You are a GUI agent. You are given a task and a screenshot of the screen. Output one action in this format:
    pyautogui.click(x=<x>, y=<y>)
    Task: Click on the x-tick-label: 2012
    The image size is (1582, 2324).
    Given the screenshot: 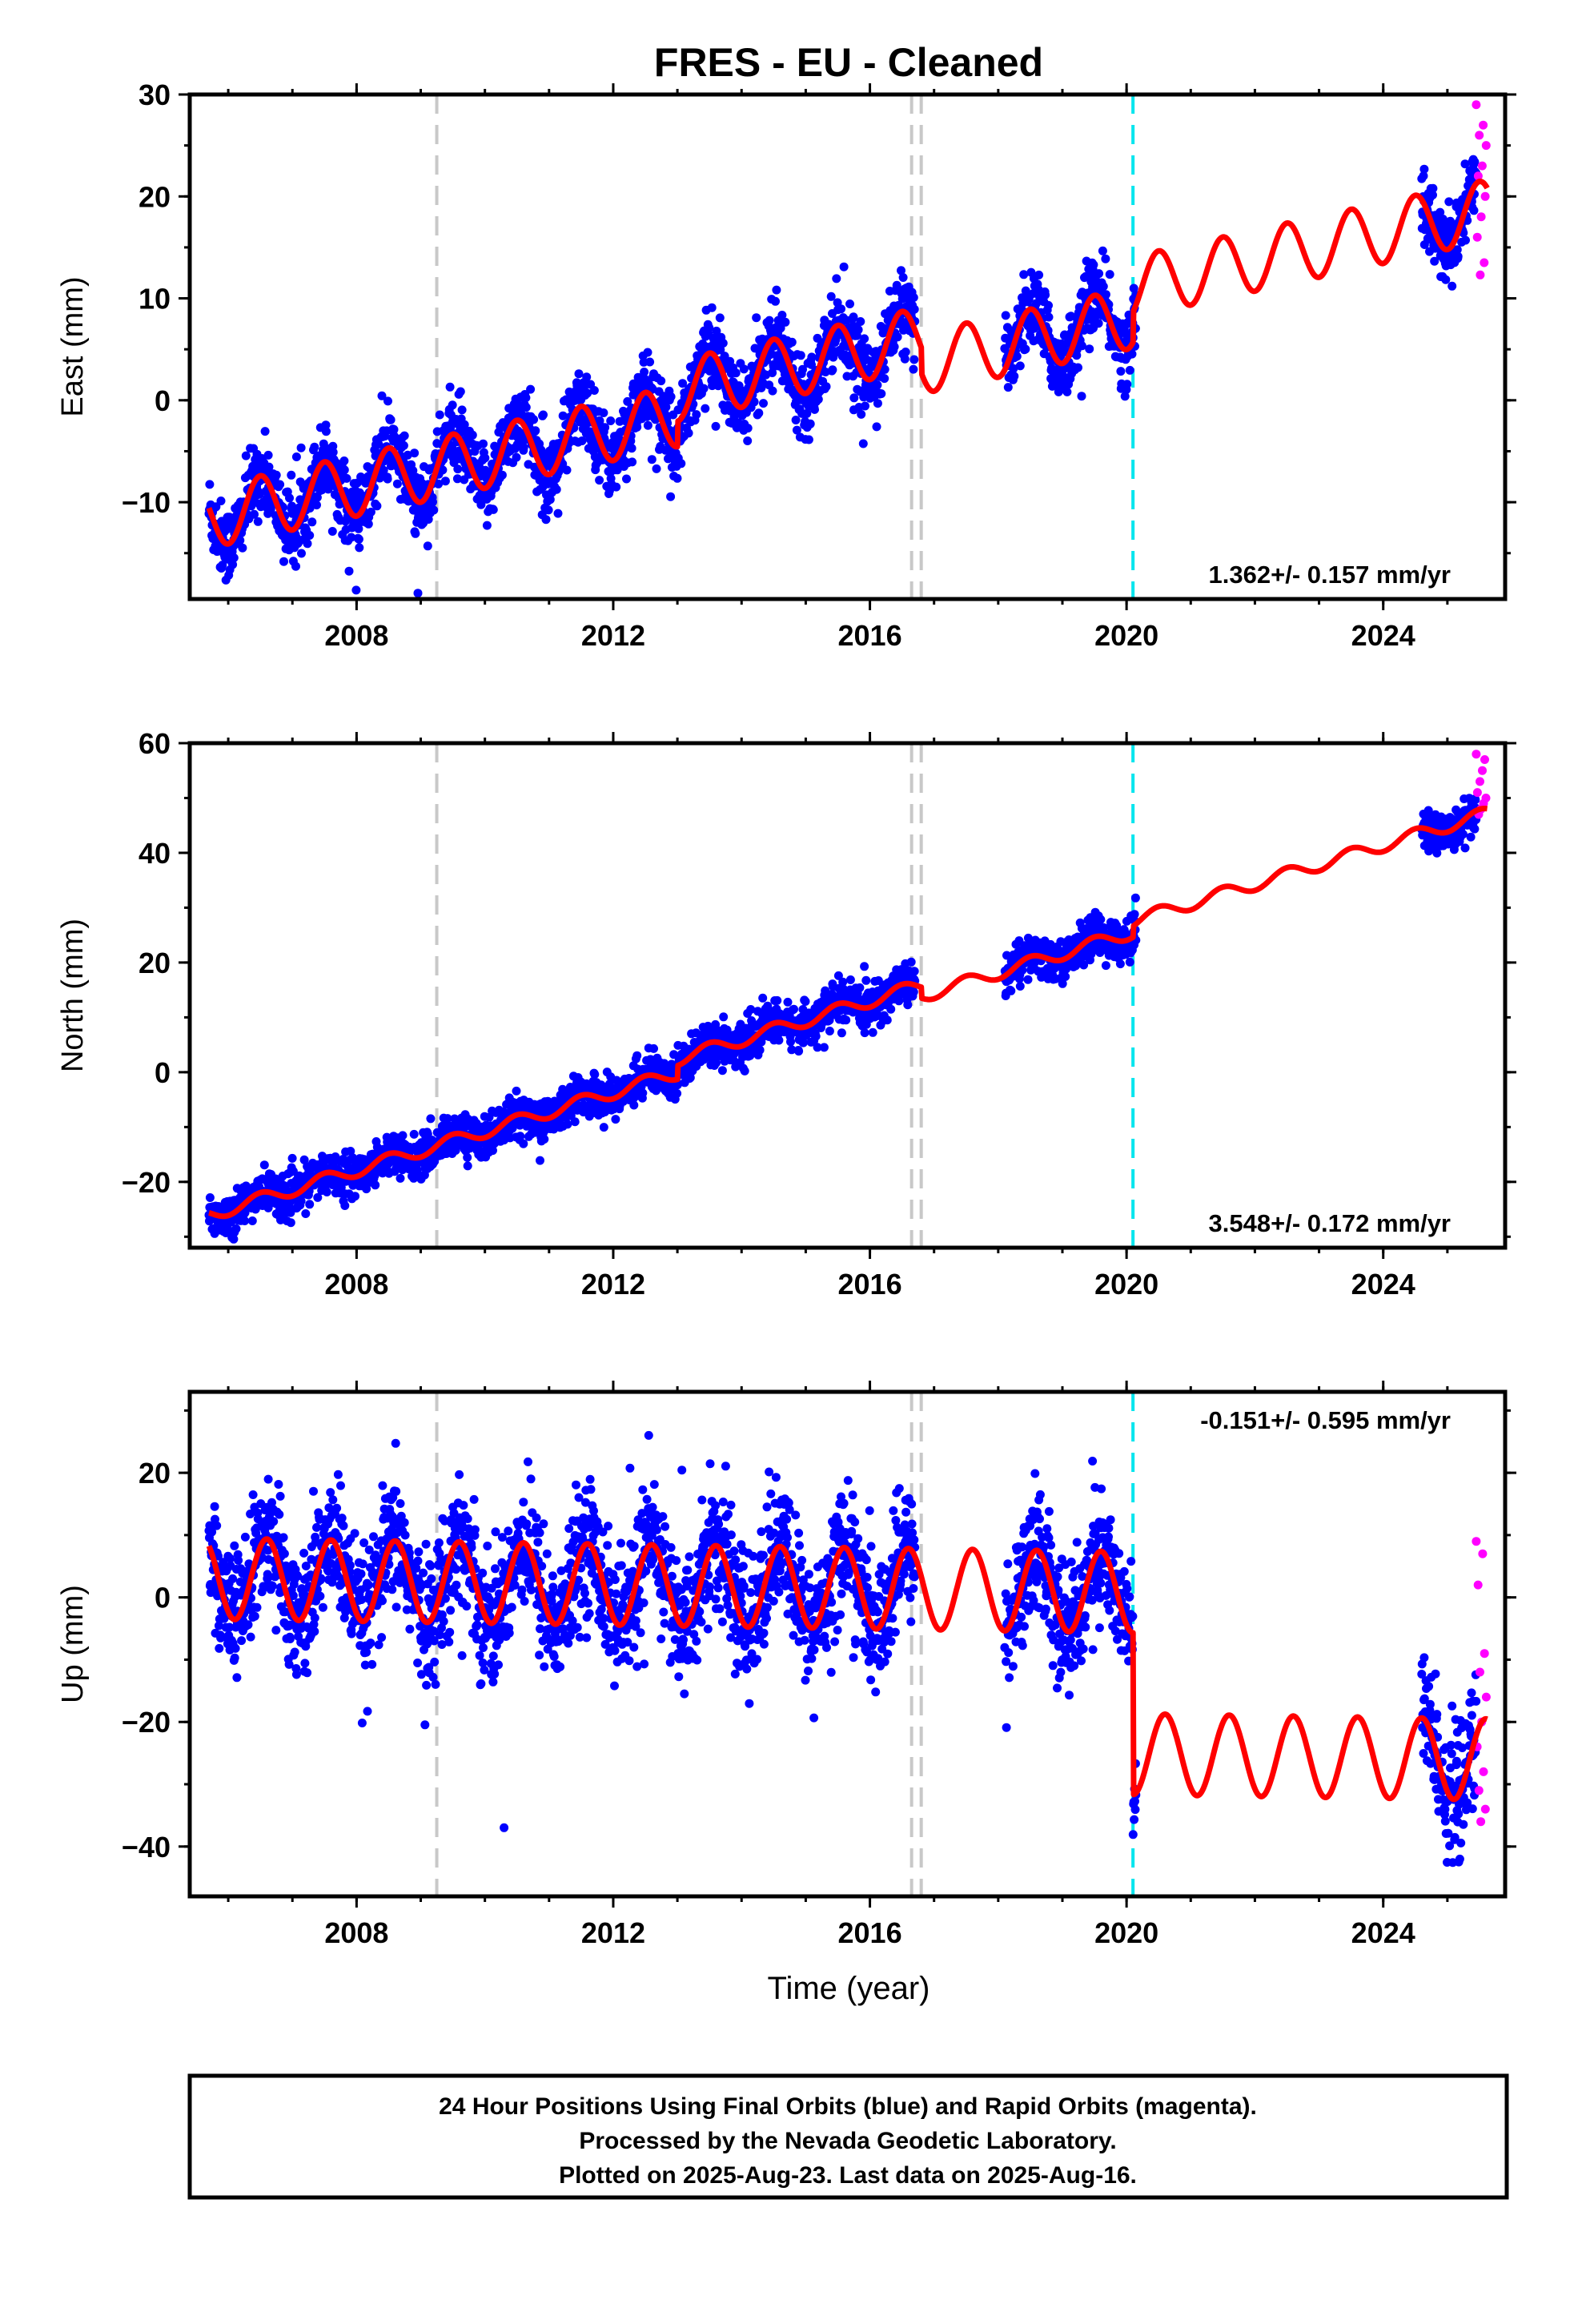 What is the action you would take?
    pyautogui.click(x=613, y=635)
    